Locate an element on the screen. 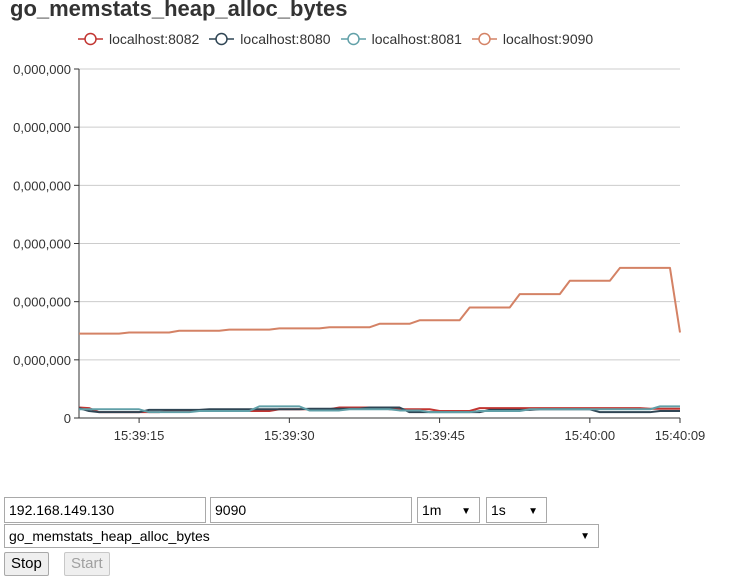  legend-label: localhost:8081 is located at coordinates (416, 39).